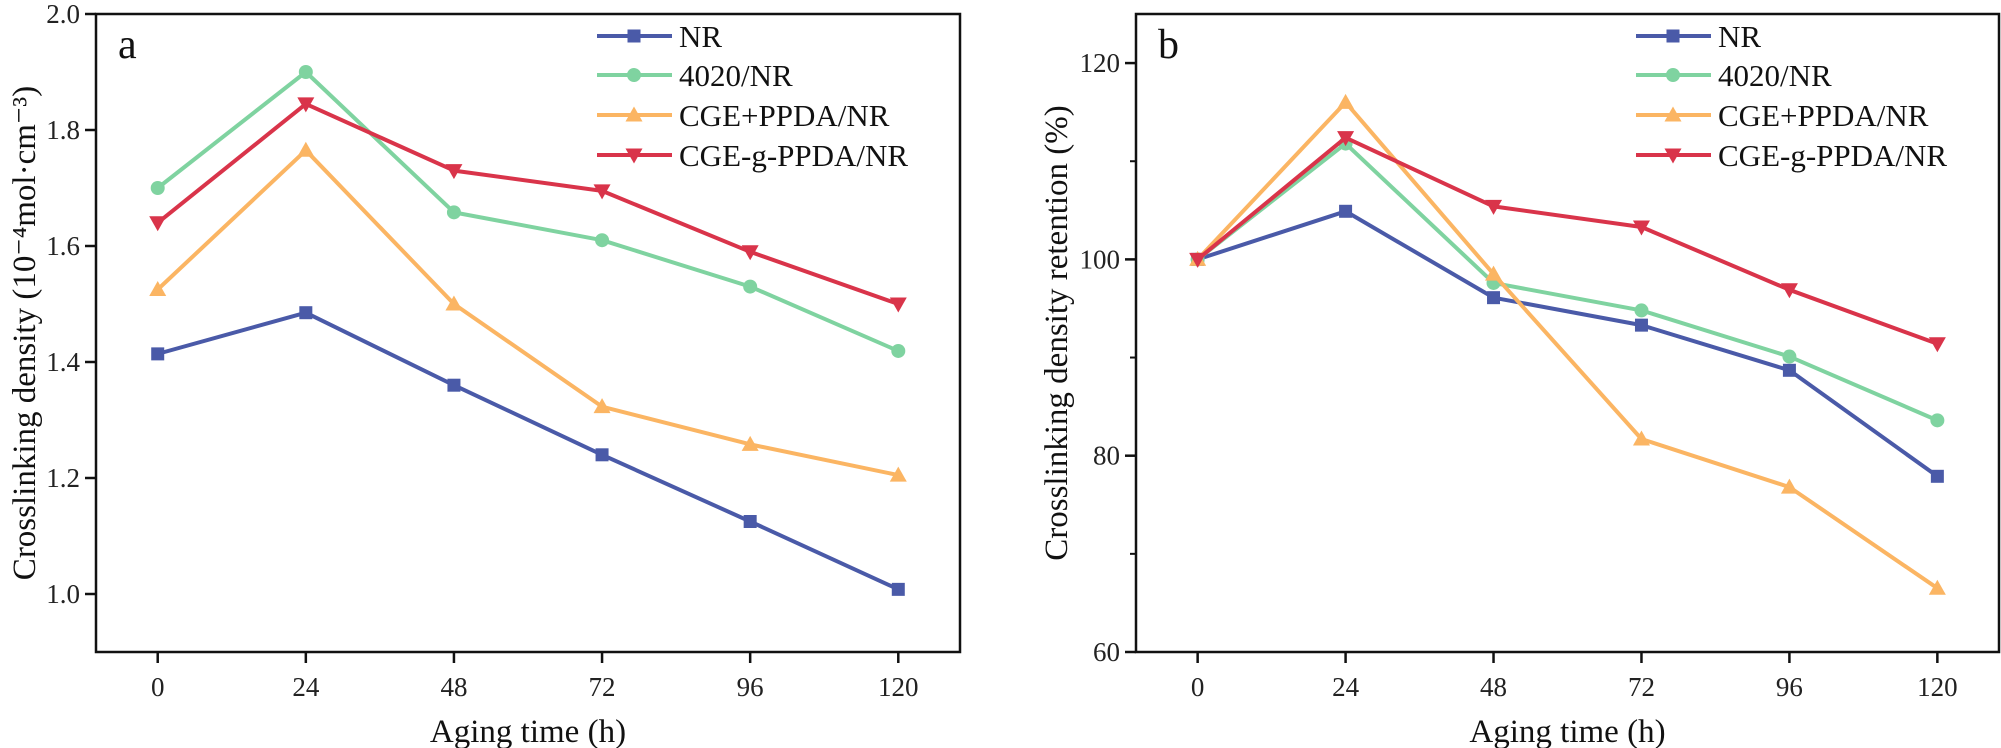  I want to click on y-axis-title: Crosslinking density (10⁻⁴mol·cm⁻³), so click(25, 333).